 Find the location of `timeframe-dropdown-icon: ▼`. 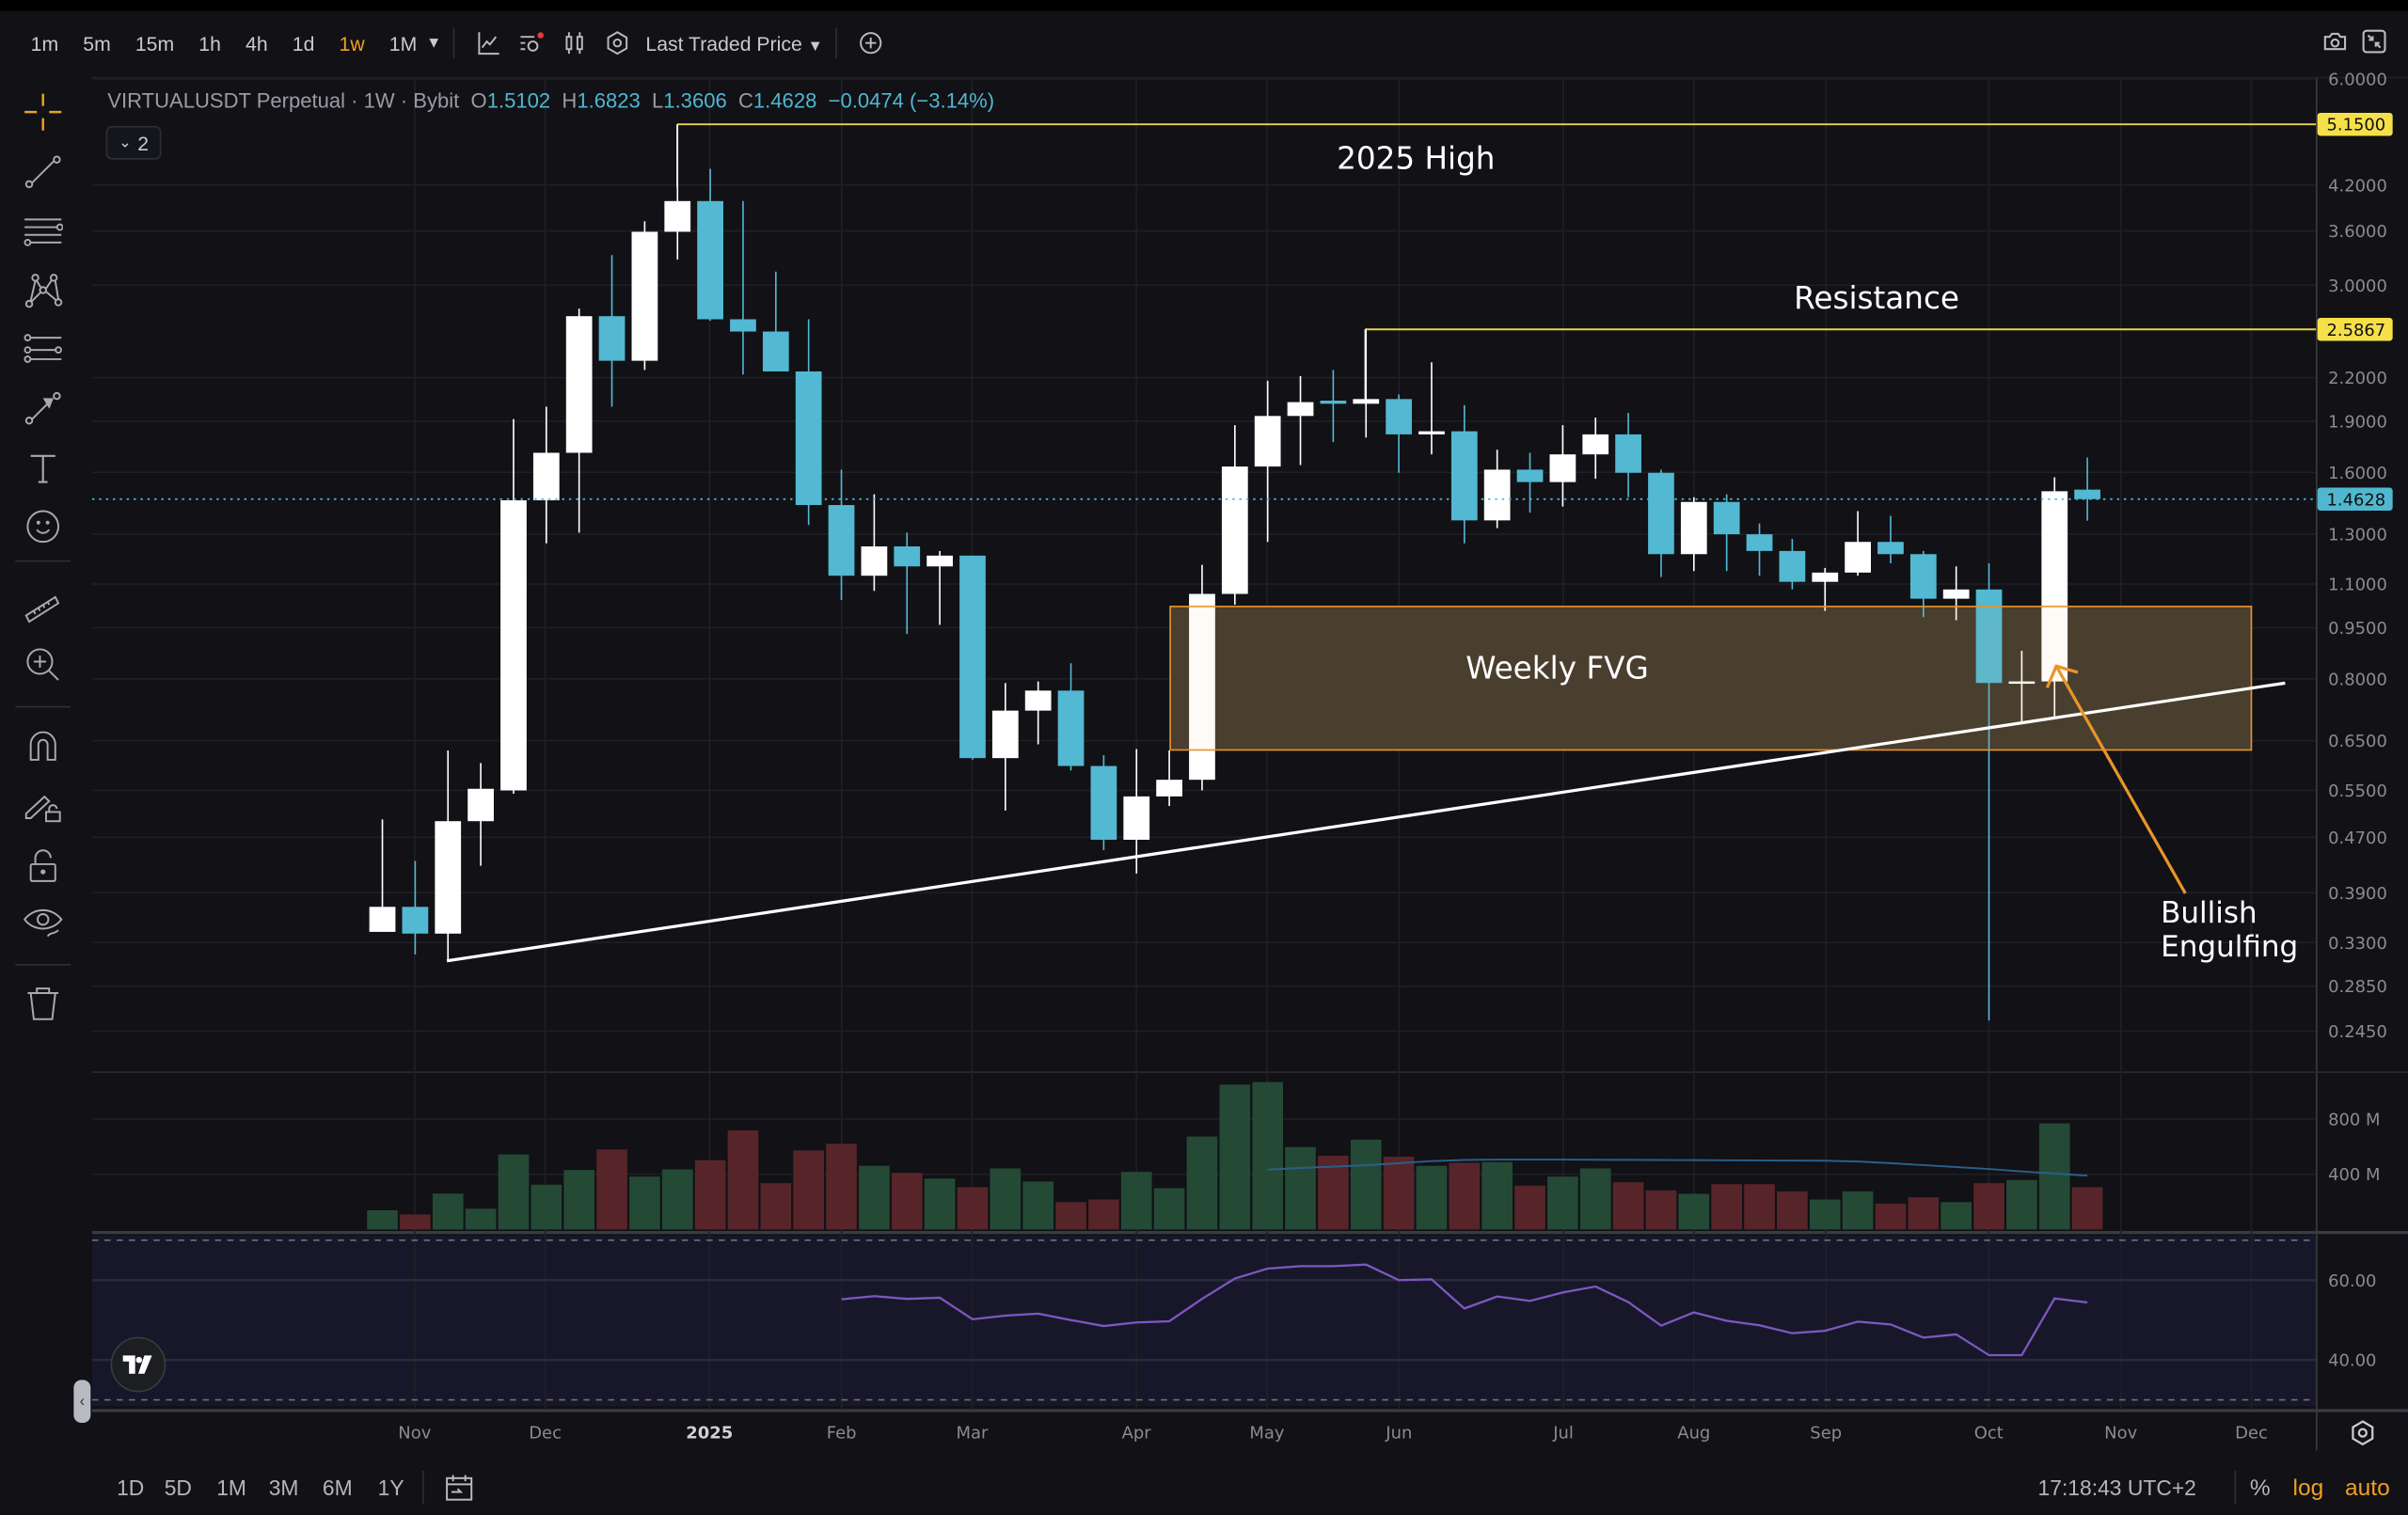

timeframe-dropdown-icon: ▼ is located at coordinates (434, 43).